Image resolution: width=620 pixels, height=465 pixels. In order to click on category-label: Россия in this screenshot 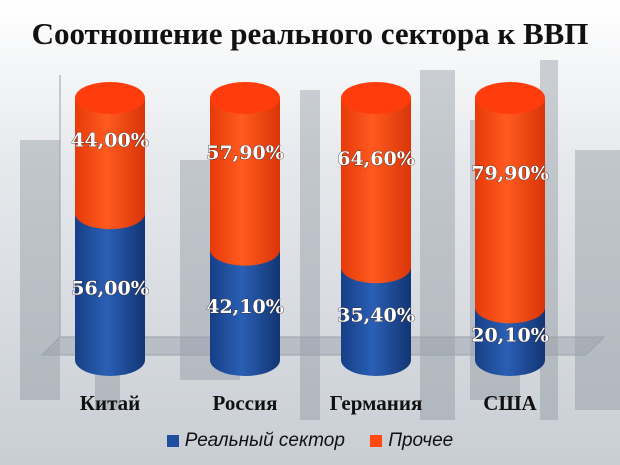, I will do `click(245, 403)`.